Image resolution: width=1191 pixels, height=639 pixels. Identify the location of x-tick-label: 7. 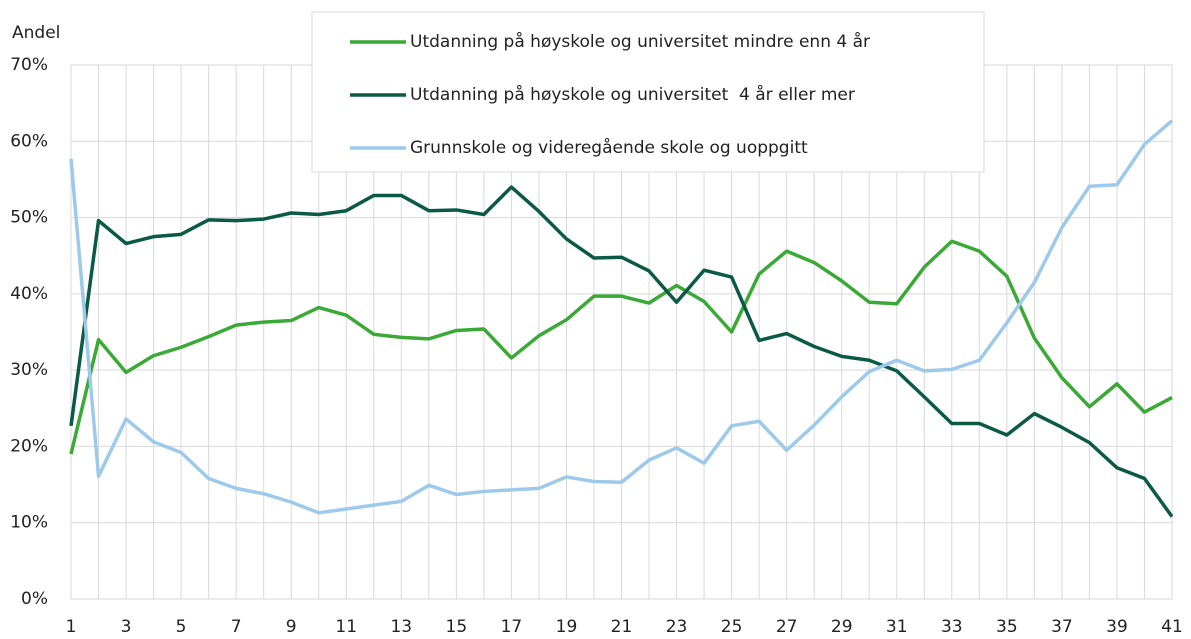
(236, 627).